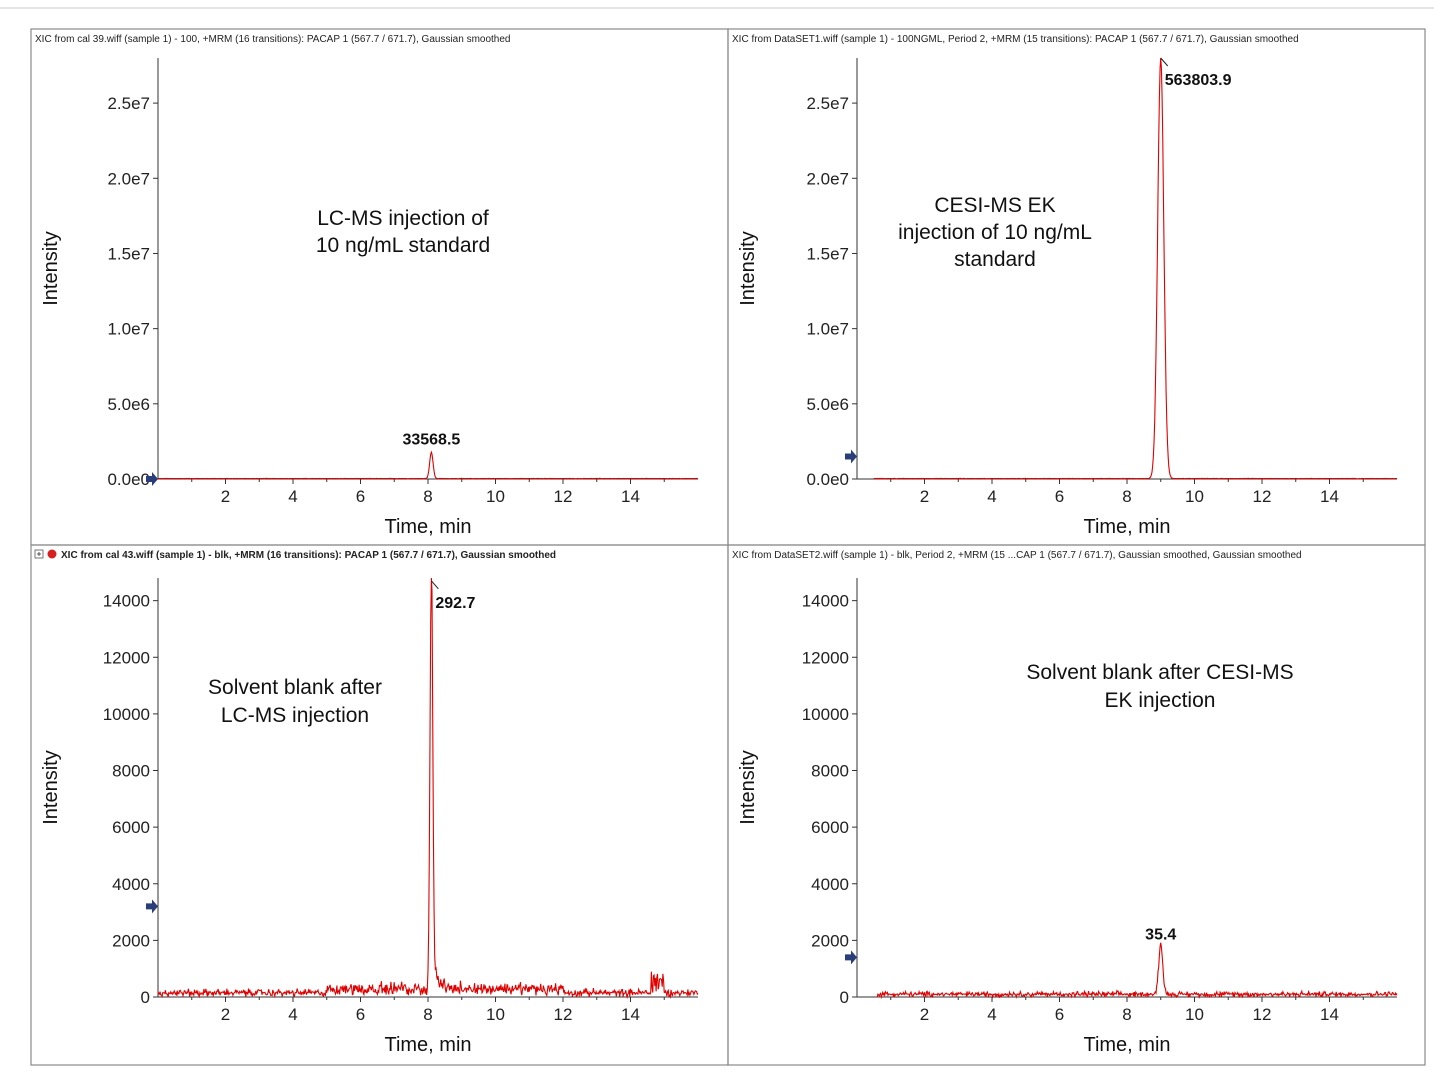 This screenshot has height=1078, width=1434. I want to click on annotation-line: LC-MS injection, so click(295, 715).